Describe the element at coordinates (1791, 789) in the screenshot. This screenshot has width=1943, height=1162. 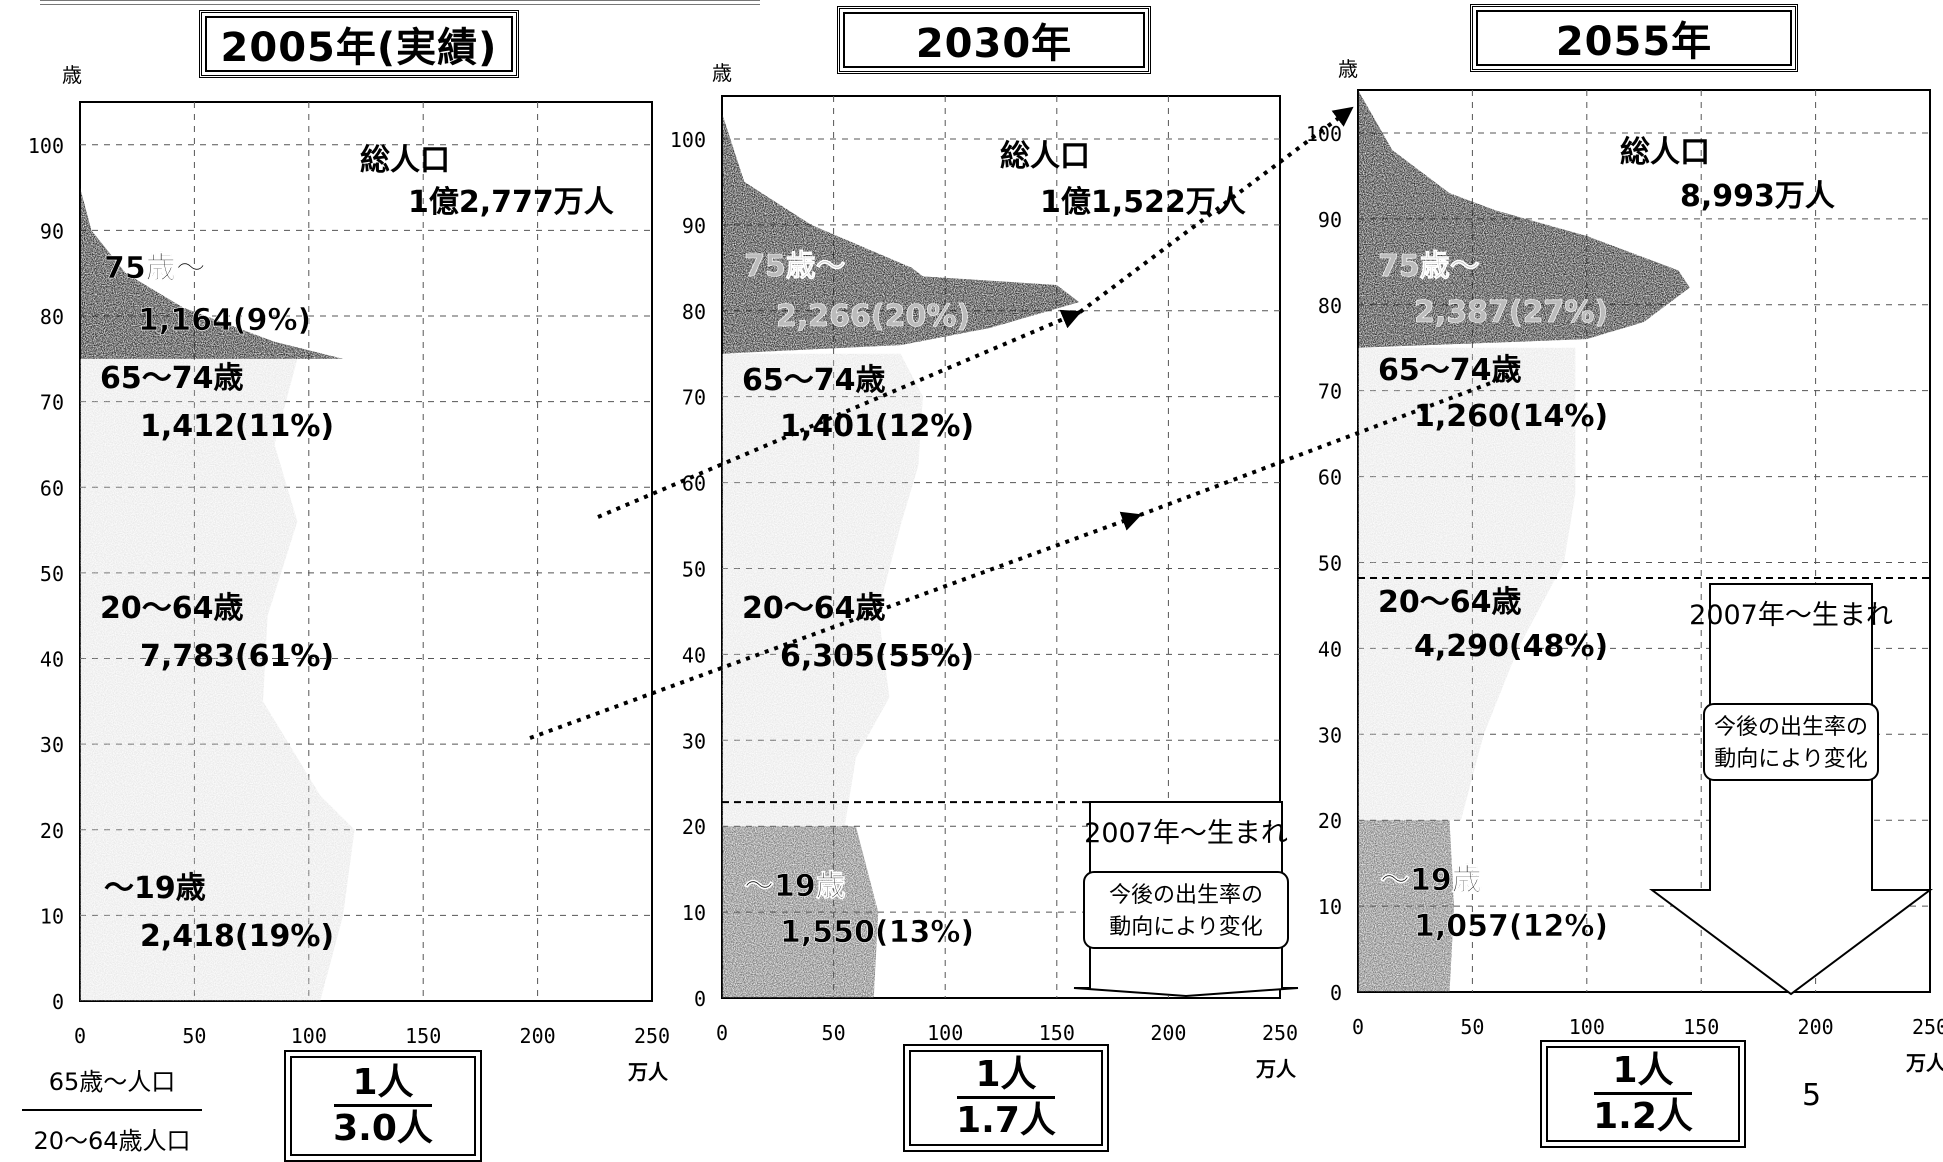
I see `birth-cohort-arrow` at that location.